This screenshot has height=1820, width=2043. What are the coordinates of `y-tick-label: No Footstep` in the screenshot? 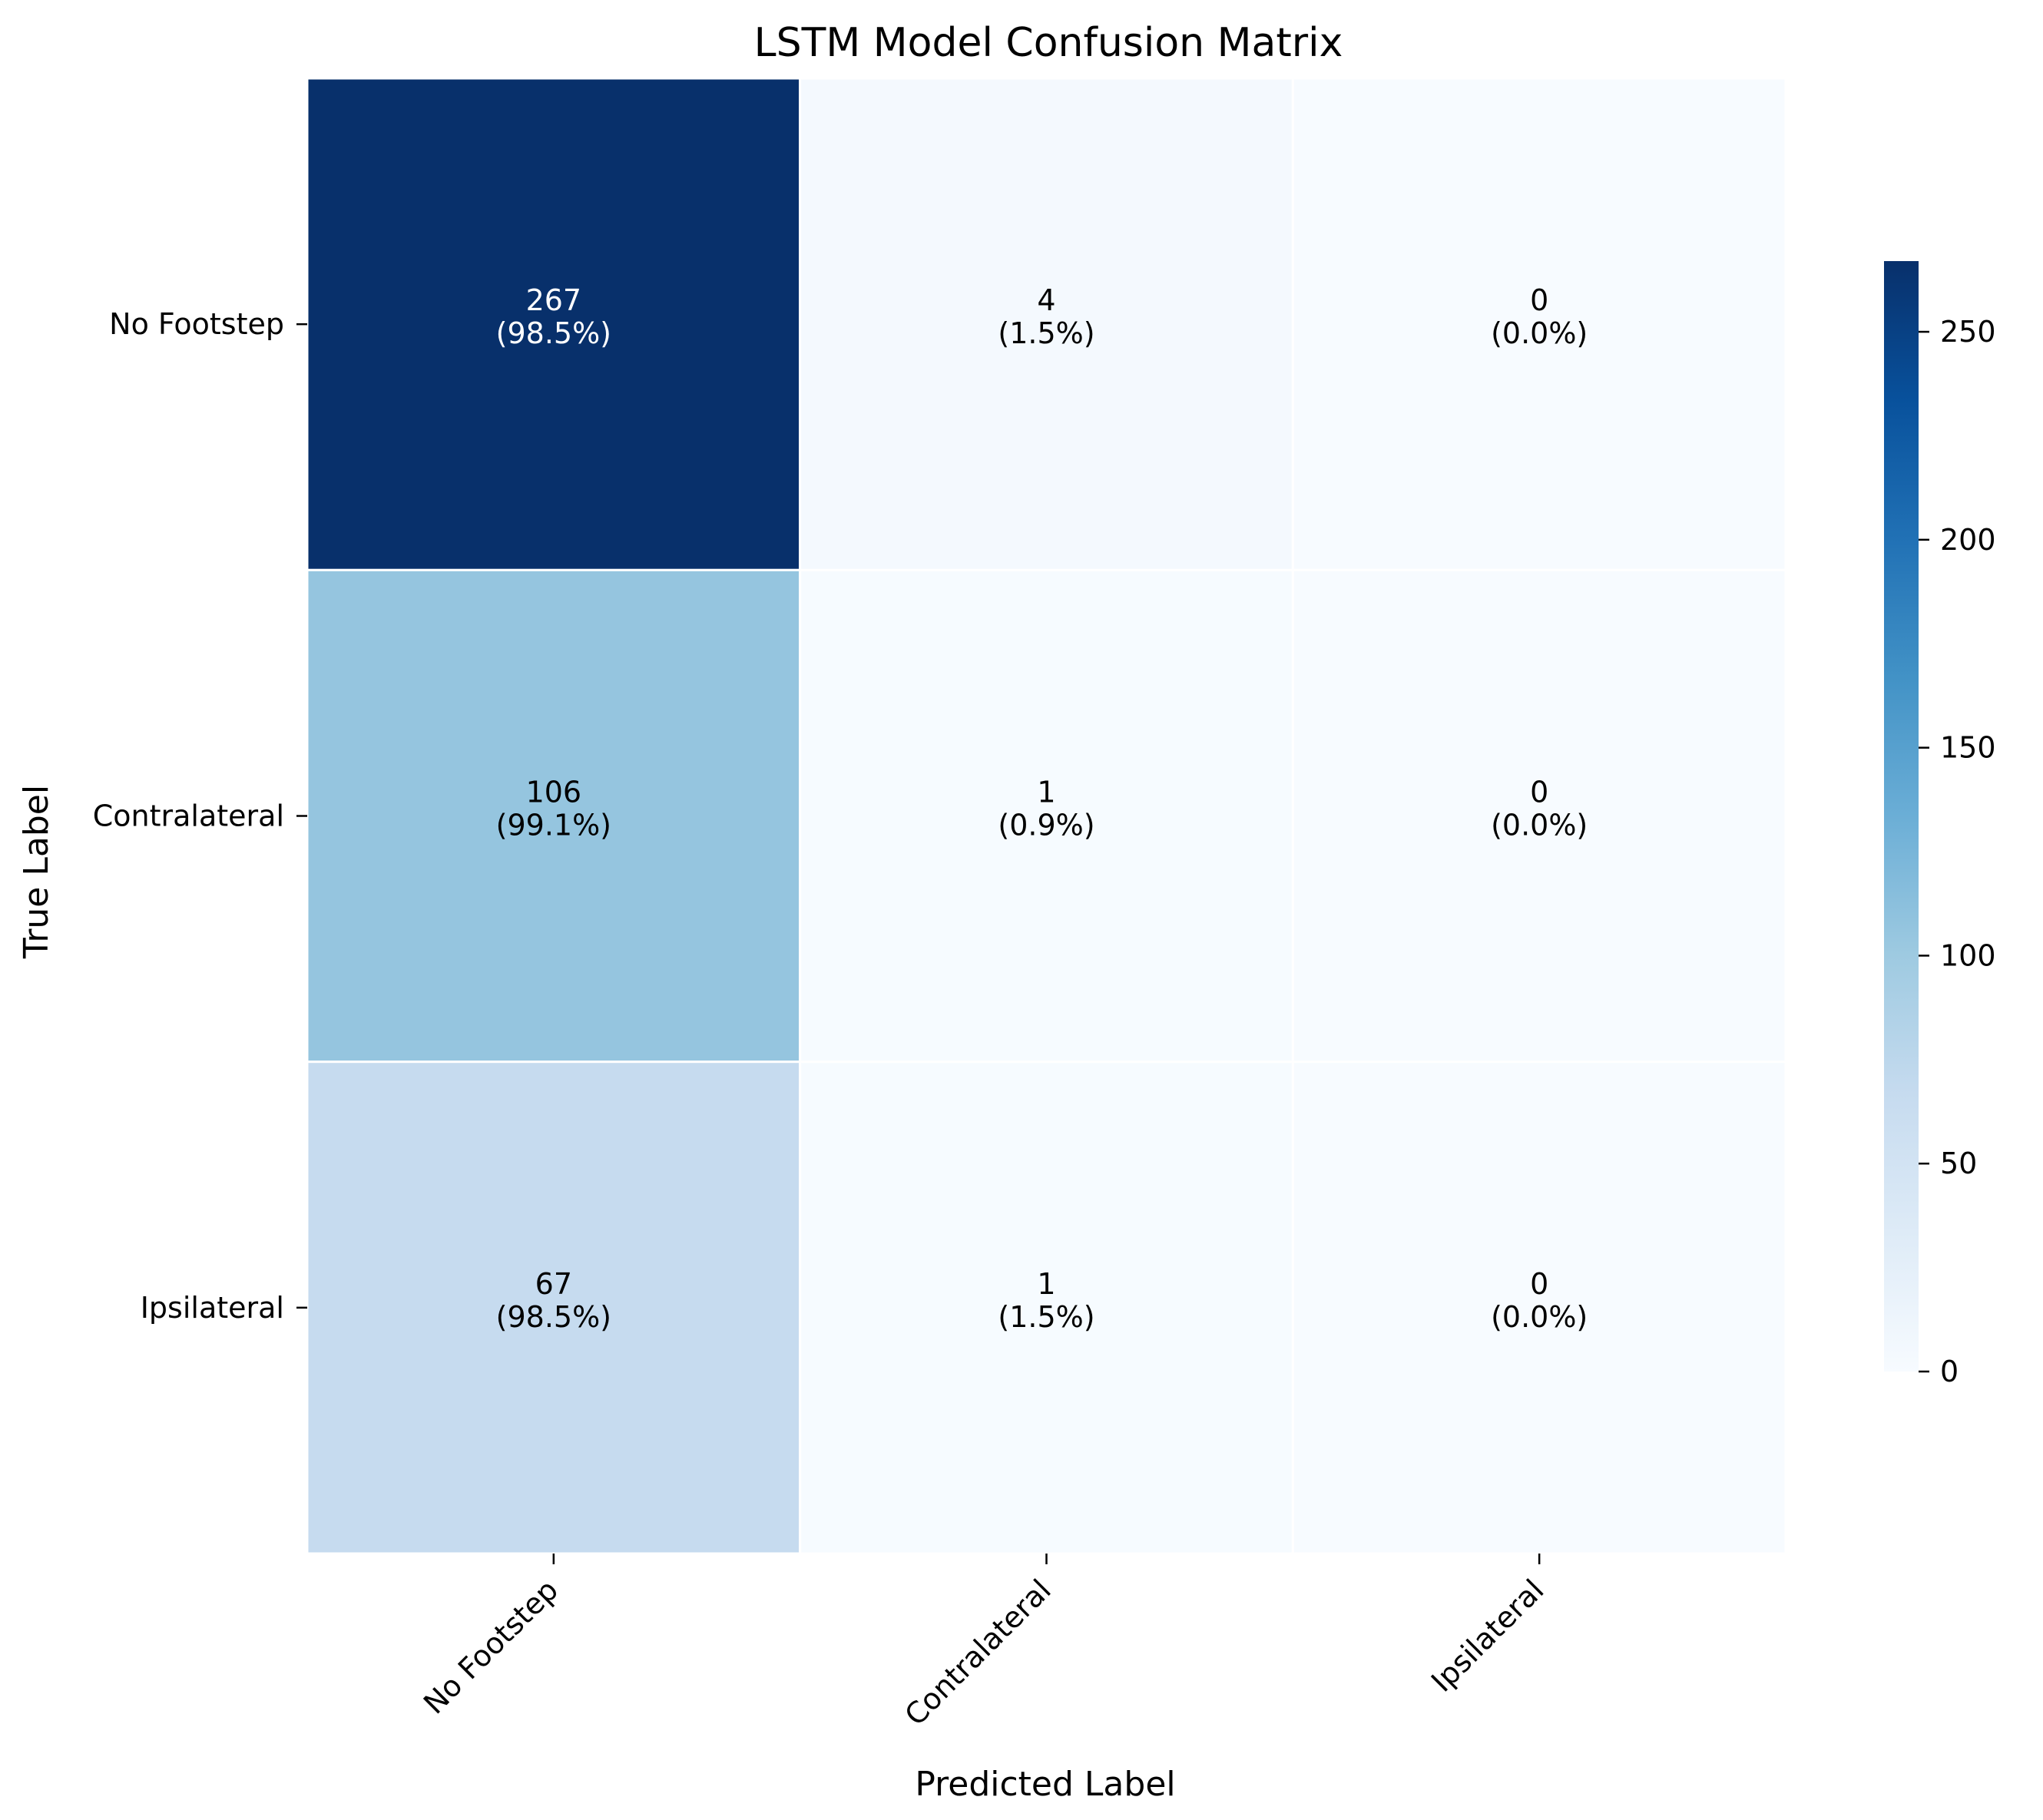 It's located at (196, 324).